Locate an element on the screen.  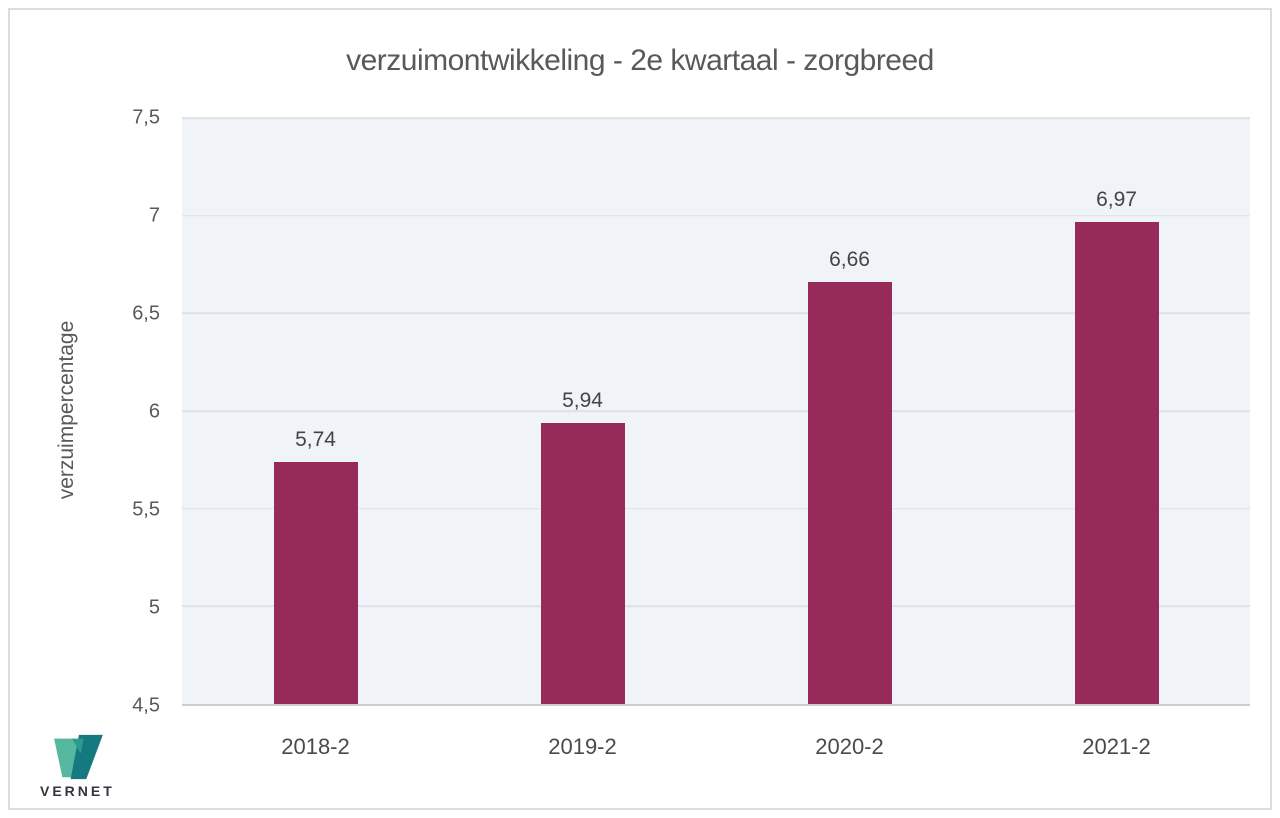
y-axis-tick-label: 7 is located at coordinates (154, 215).